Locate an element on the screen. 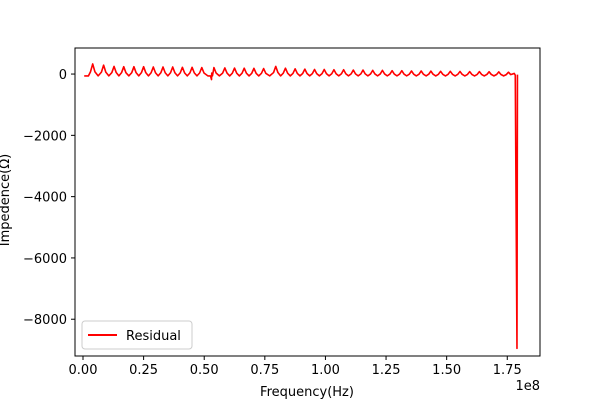  y-tick-label: 0 is located at coordinates (63, 75).